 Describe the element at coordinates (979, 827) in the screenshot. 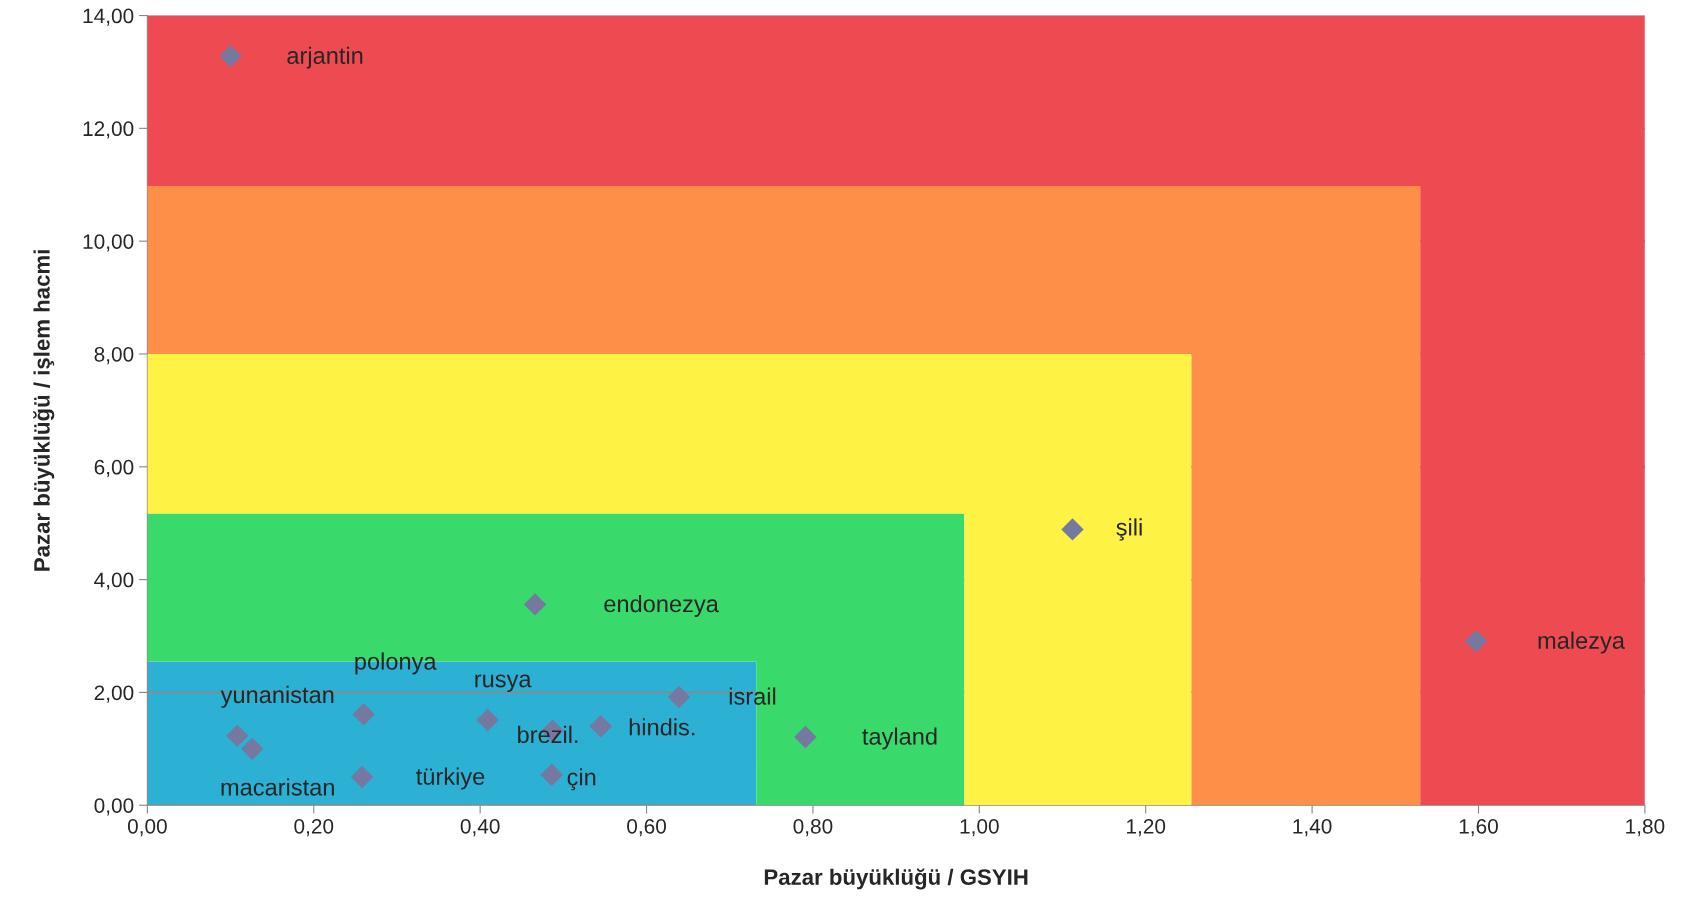

I see `x-tick-label: 1,00` at that location.